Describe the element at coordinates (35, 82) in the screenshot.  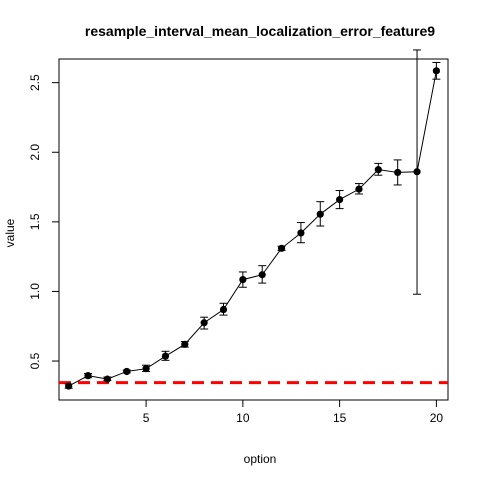
I see `y-tick-label: 2.5` at that location.